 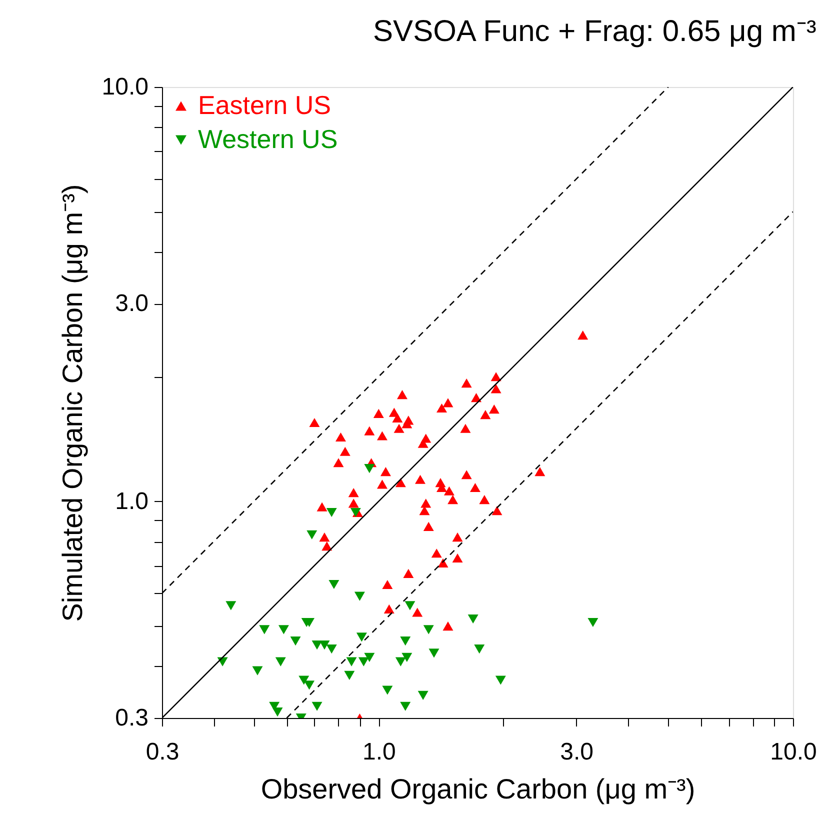 I want to click on x-tick-label: 10.0, so click(x=793, y=752).